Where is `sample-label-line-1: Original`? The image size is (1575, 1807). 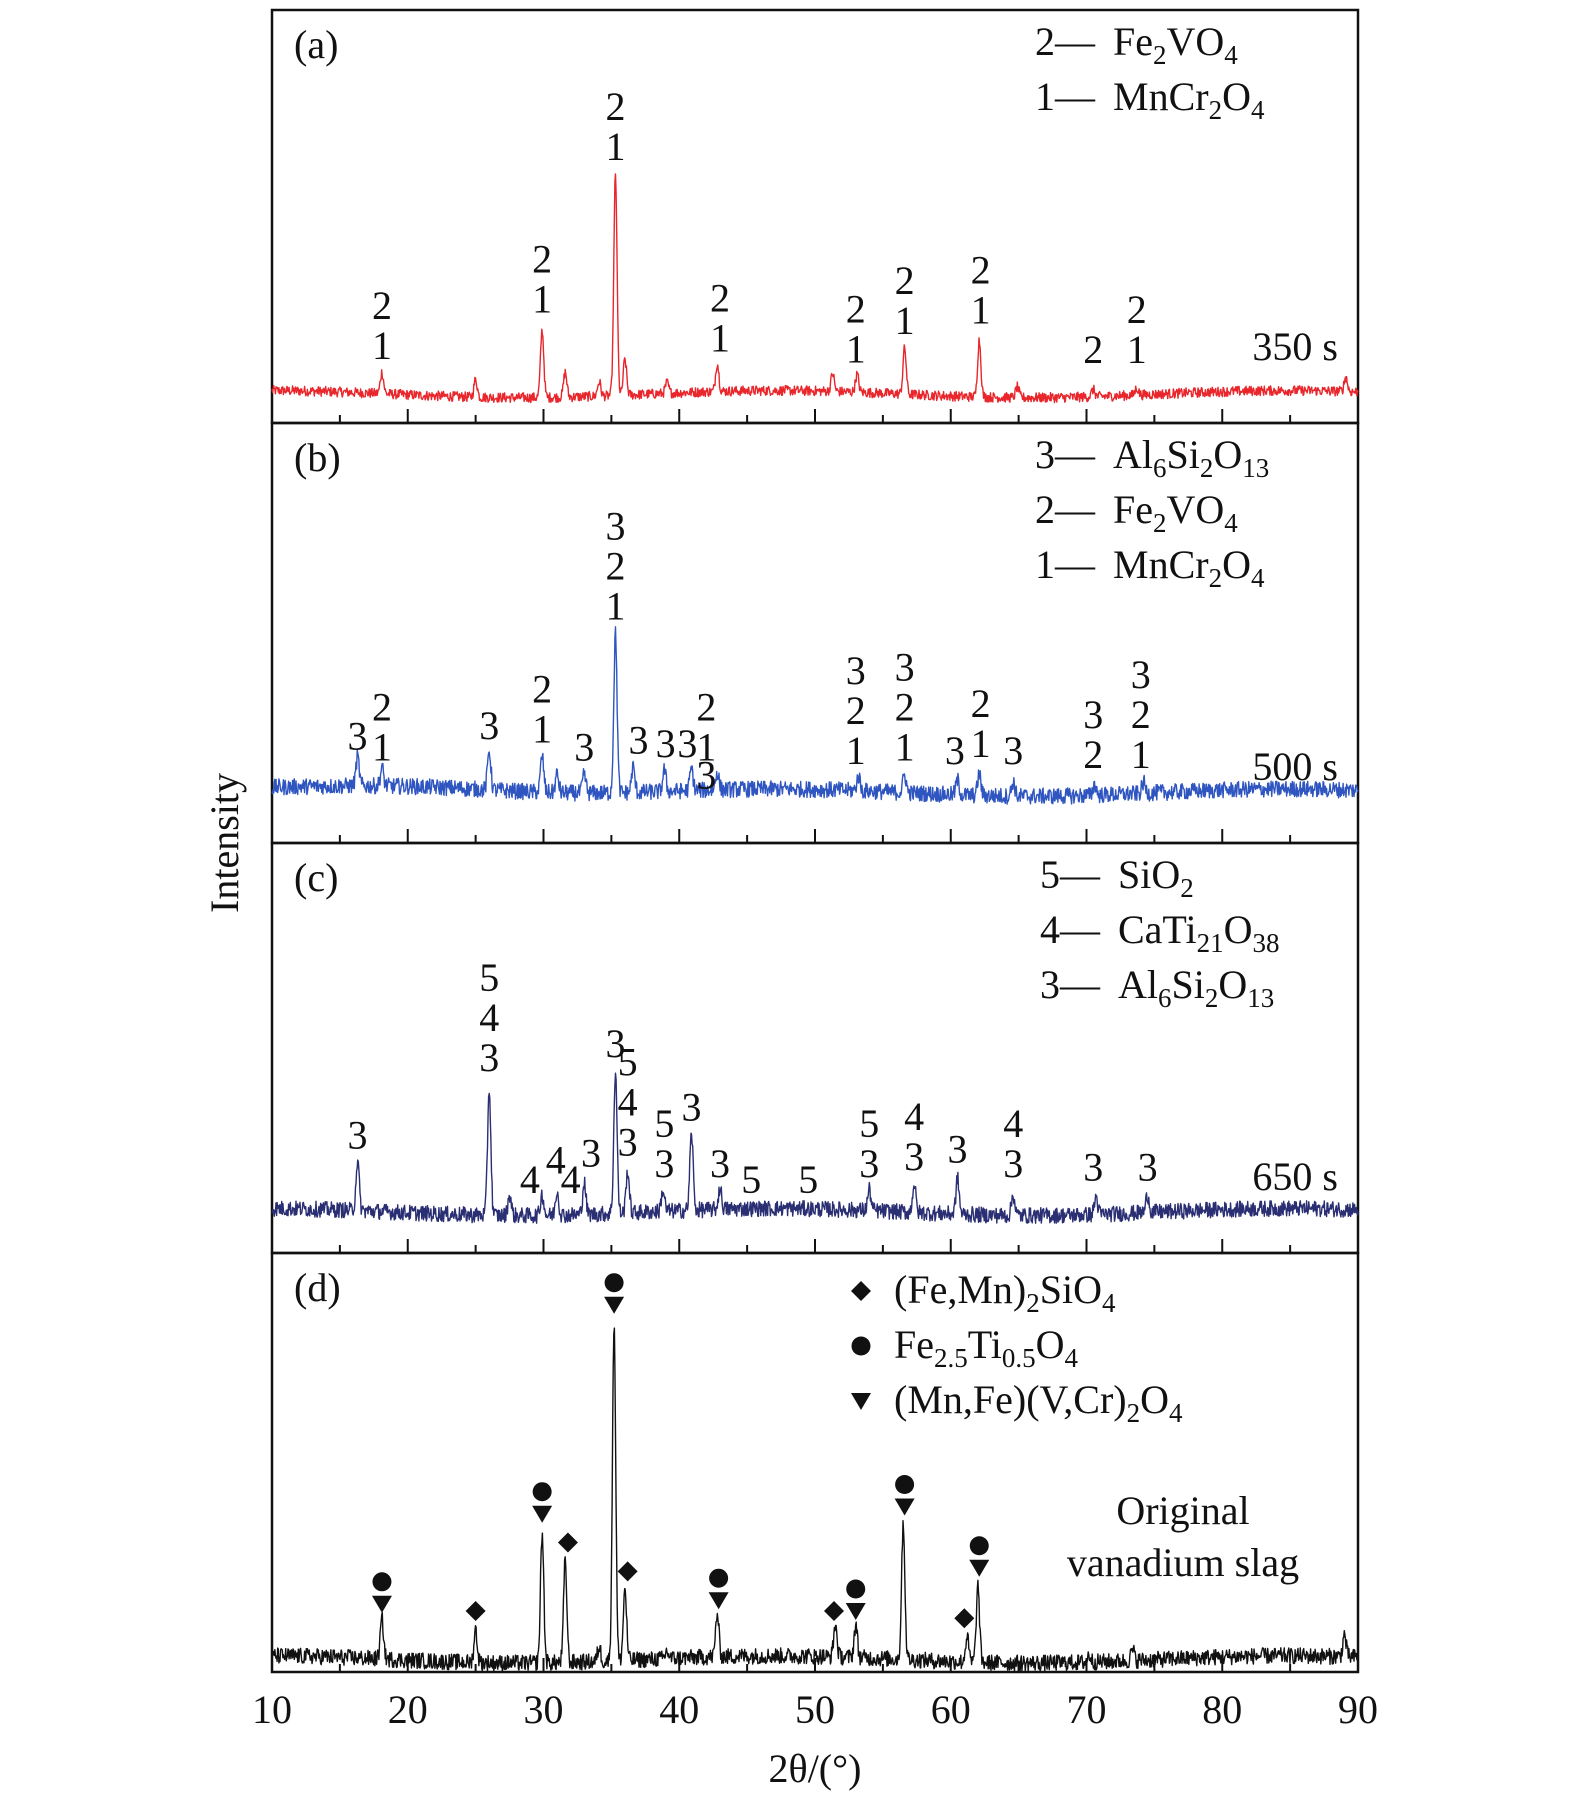 sample-label-line-1: Original is located at coordinates (1182, 1510).